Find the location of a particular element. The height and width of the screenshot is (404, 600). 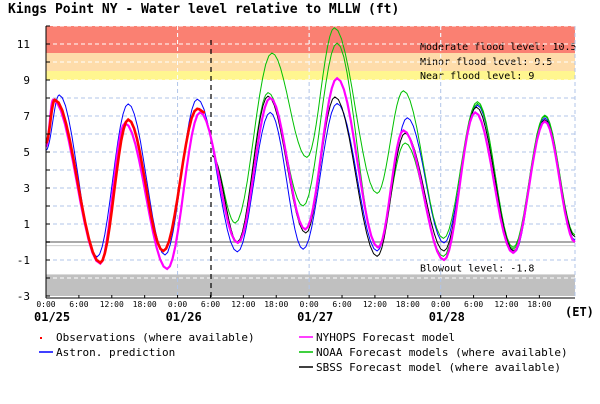

y-tick-label: 7 is located at coordinates (26, 116).